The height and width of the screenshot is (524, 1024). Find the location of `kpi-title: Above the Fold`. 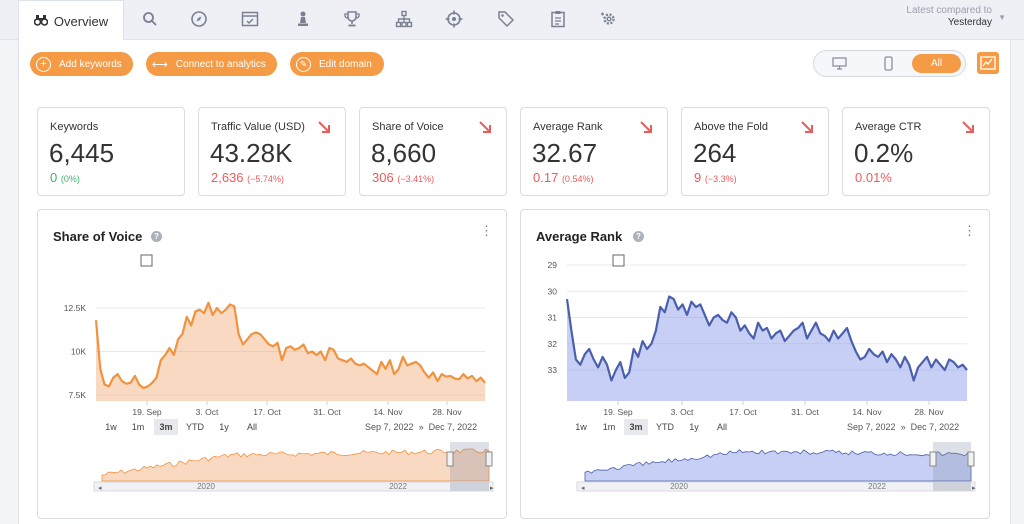

kpi-title: Above the Fold is located at coordinates (731, 127).